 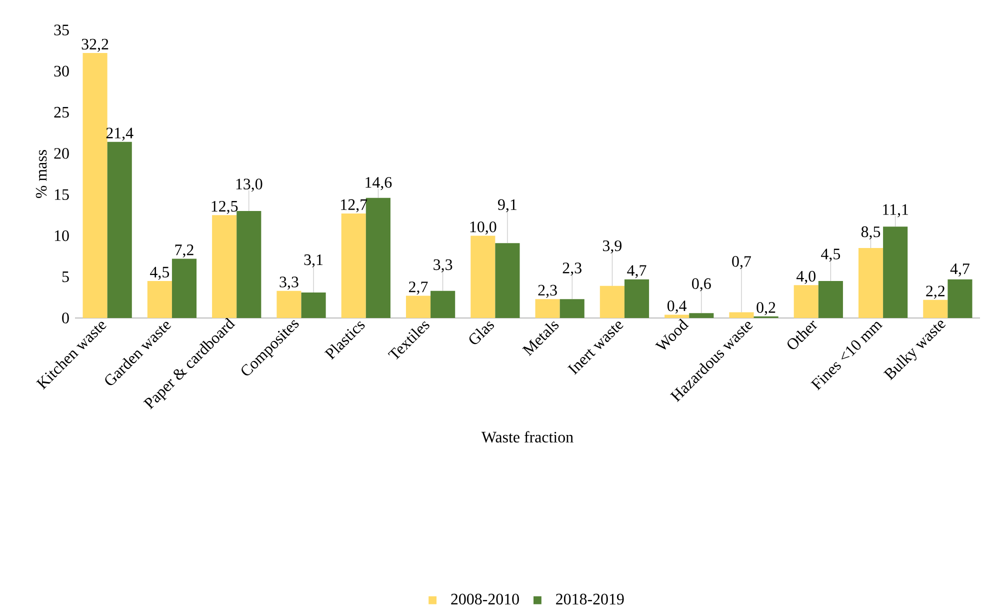 I want to click on y-axis-title: % mass, so click(x=41, y=174).